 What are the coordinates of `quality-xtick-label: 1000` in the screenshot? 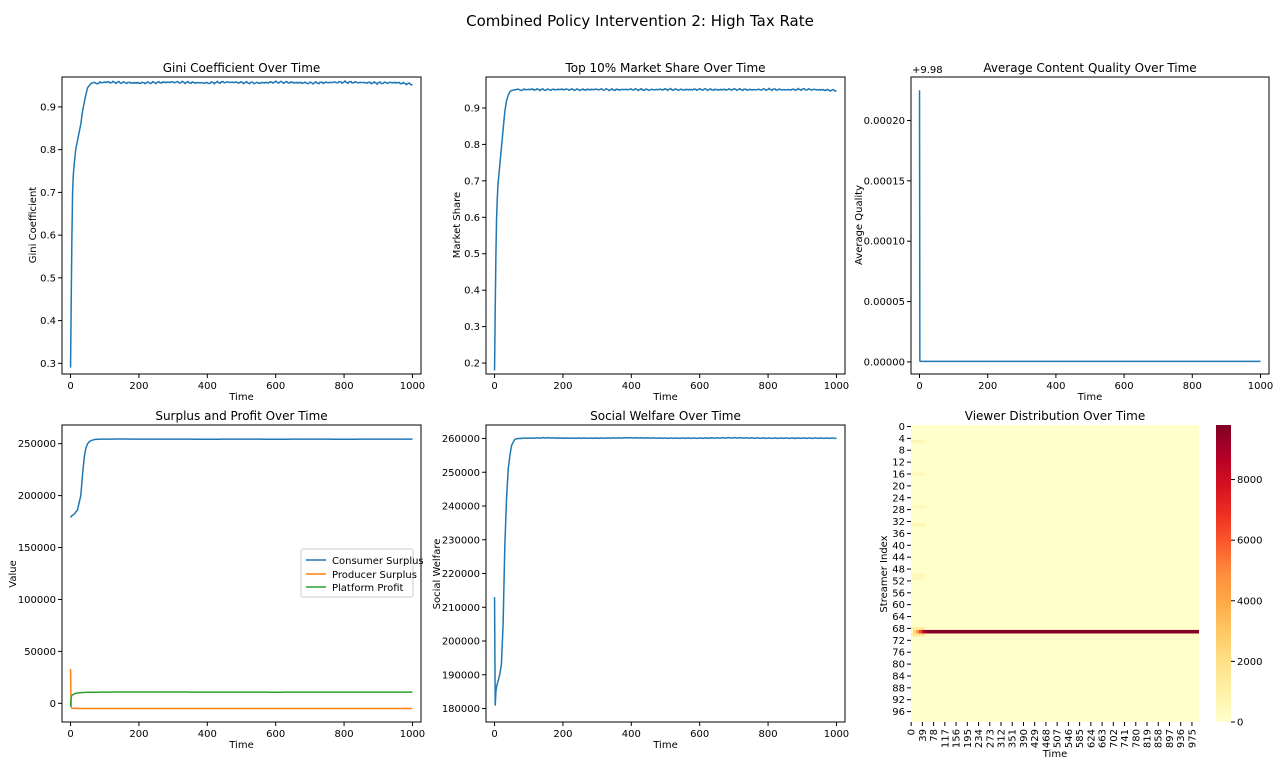 It's located at (1260, 386).